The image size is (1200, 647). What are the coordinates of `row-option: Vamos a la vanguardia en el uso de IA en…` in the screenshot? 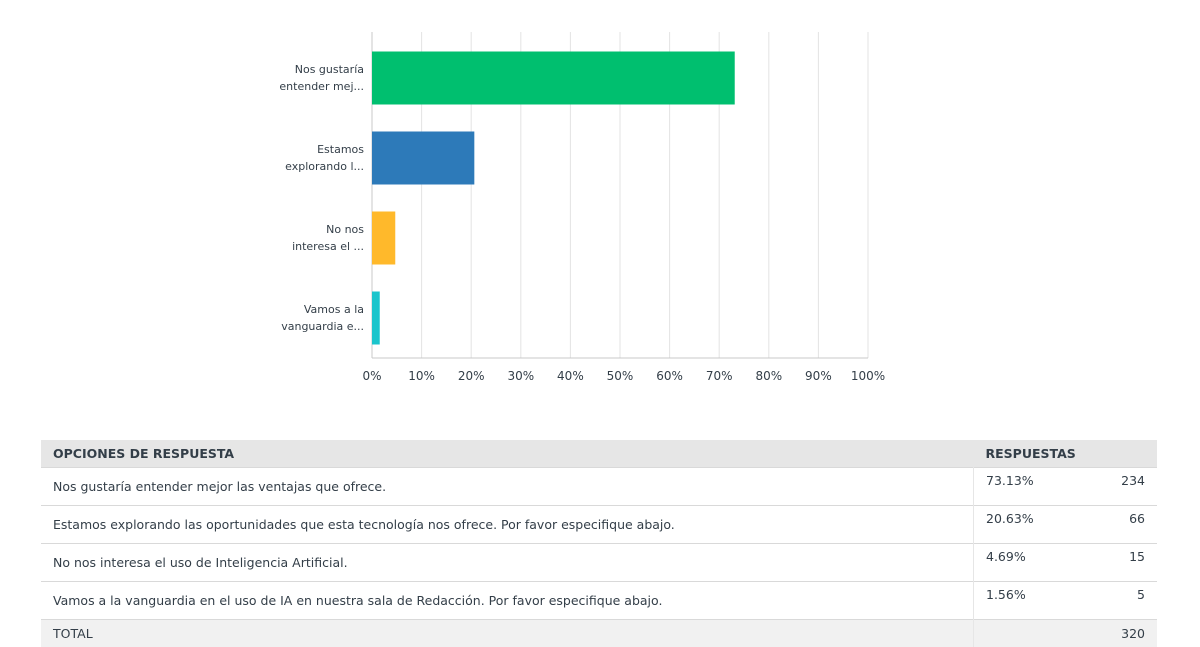 It's located at (507, 601).